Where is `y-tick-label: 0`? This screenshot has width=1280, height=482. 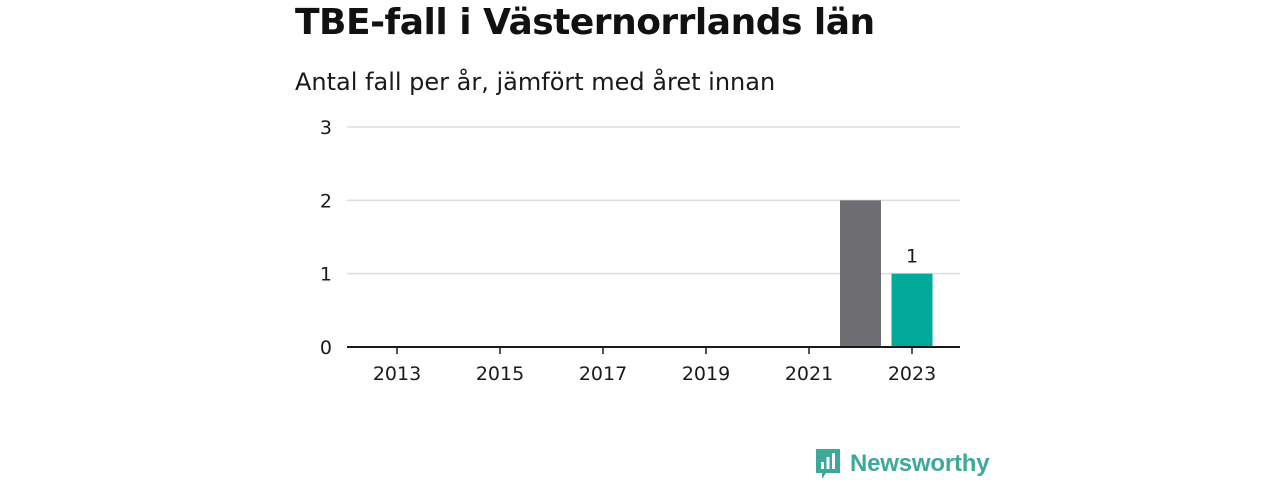 y-tick-label: 0 is located at coordinates (326, 348).